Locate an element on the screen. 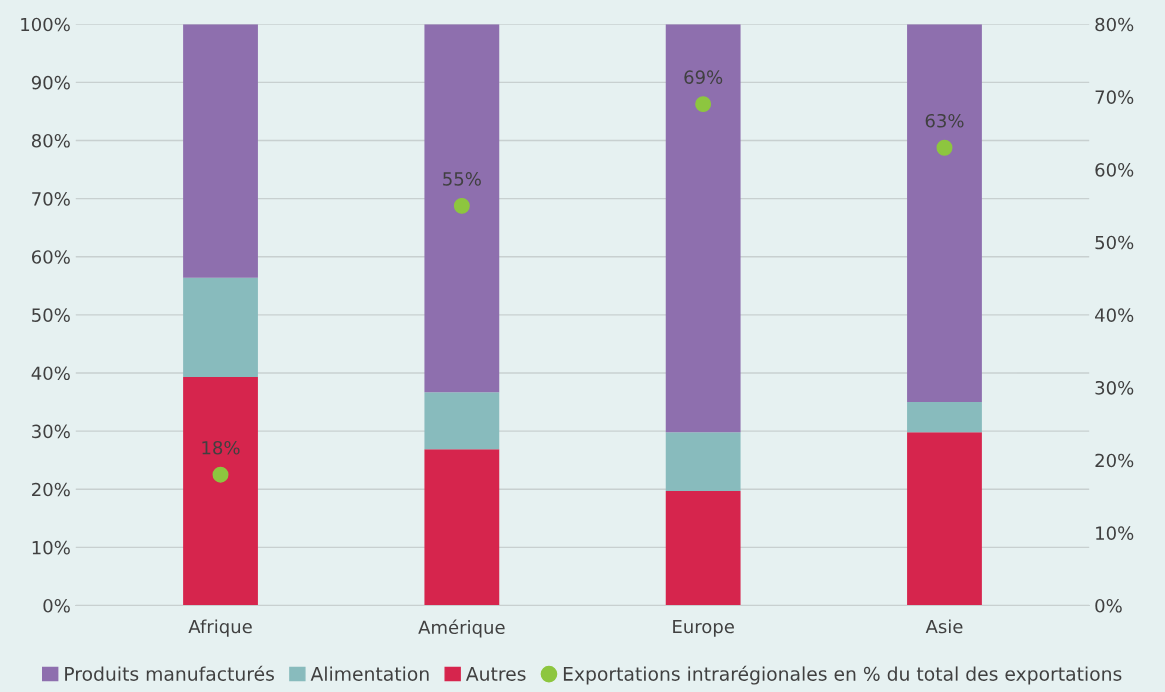  y-tick-label: 90% is located at coordinates (50, 82).